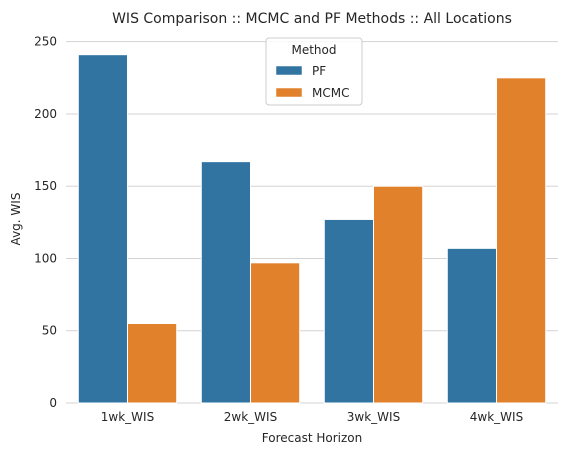 The width and height of the screenshot is (571, 455). Describe the element at coordinates (330, 93) in the screenshot. I see `legend-label-mcmc: MCMC` at that location.